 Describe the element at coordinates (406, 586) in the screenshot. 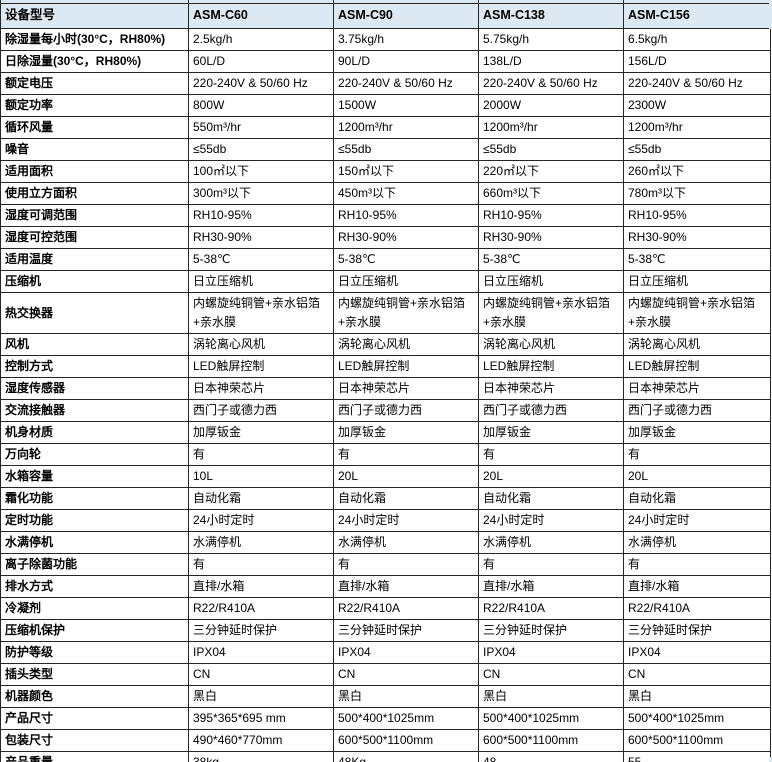

I see `spec-cell: 直排/水箱` at that location.